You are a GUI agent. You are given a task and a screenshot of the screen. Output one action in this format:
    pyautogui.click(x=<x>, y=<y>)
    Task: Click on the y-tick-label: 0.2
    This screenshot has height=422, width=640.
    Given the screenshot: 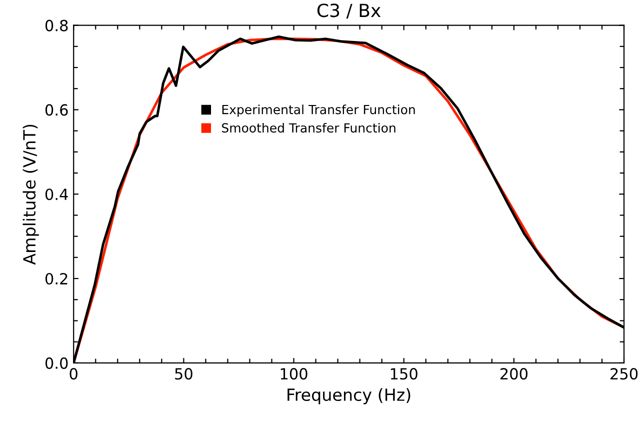 What is the action you would take?
    pyautogui.click(x=56, y=278)
    